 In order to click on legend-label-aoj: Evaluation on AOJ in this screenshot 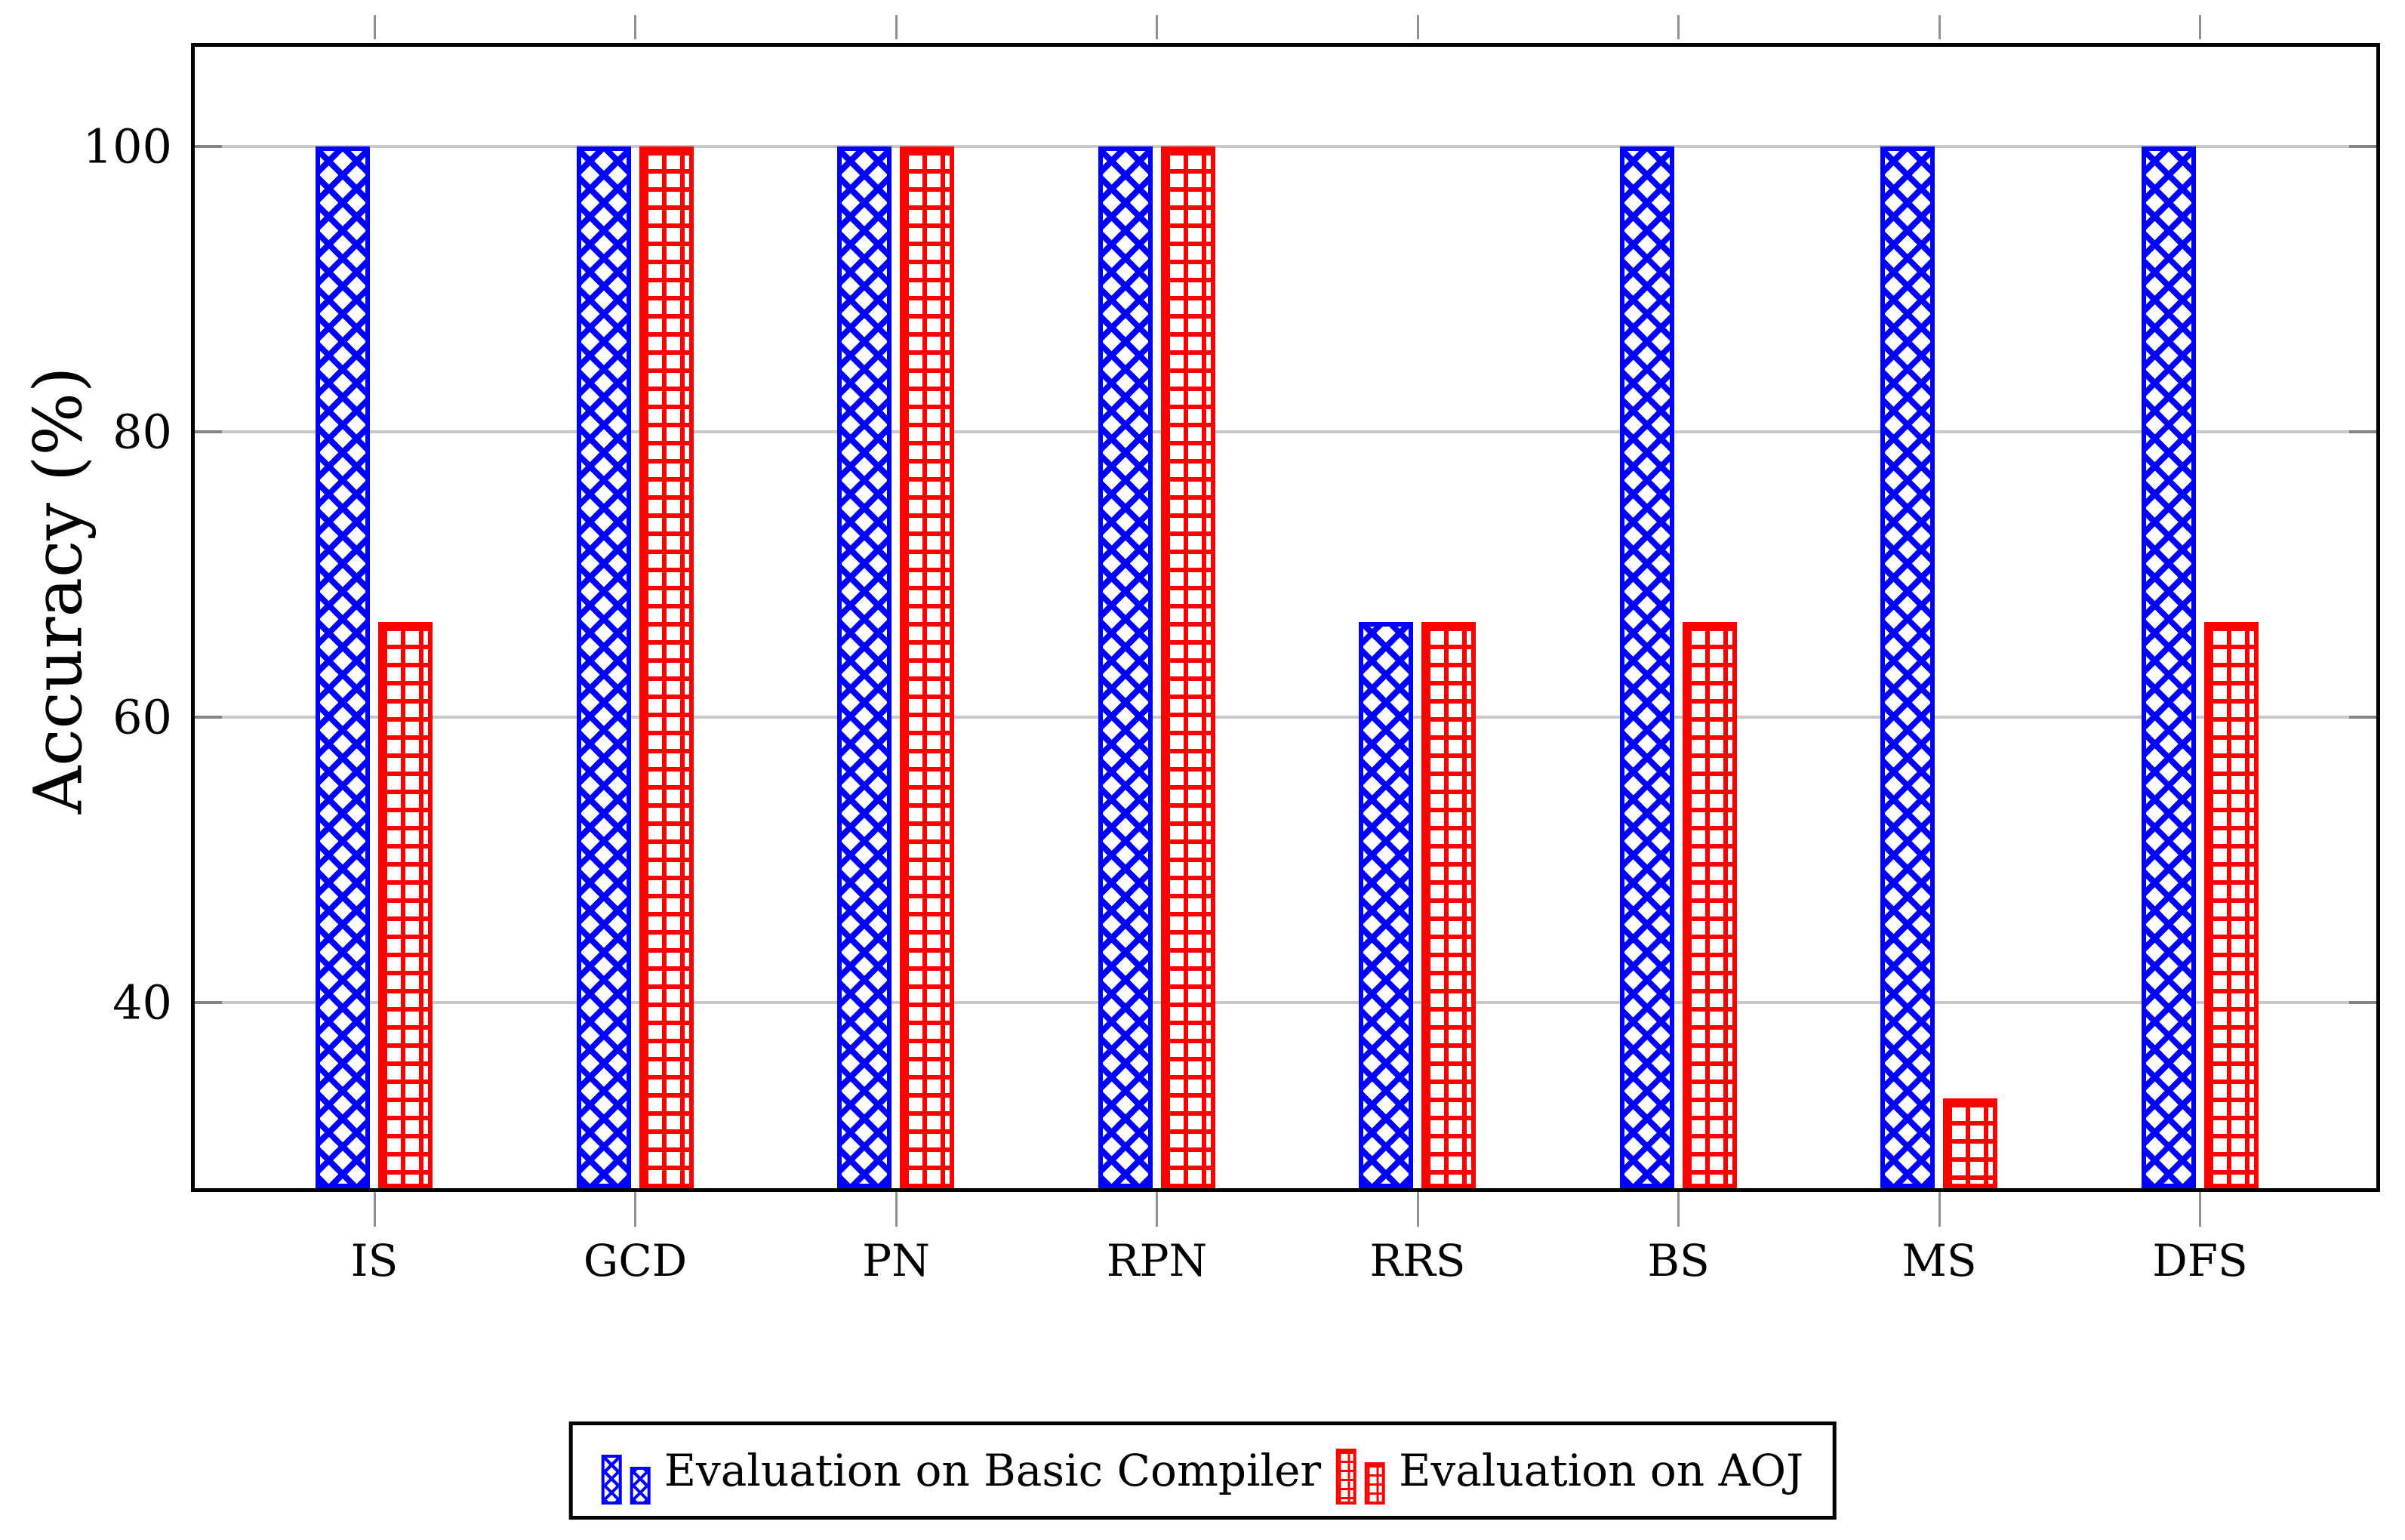, I will do `click(1601, 1470)`.